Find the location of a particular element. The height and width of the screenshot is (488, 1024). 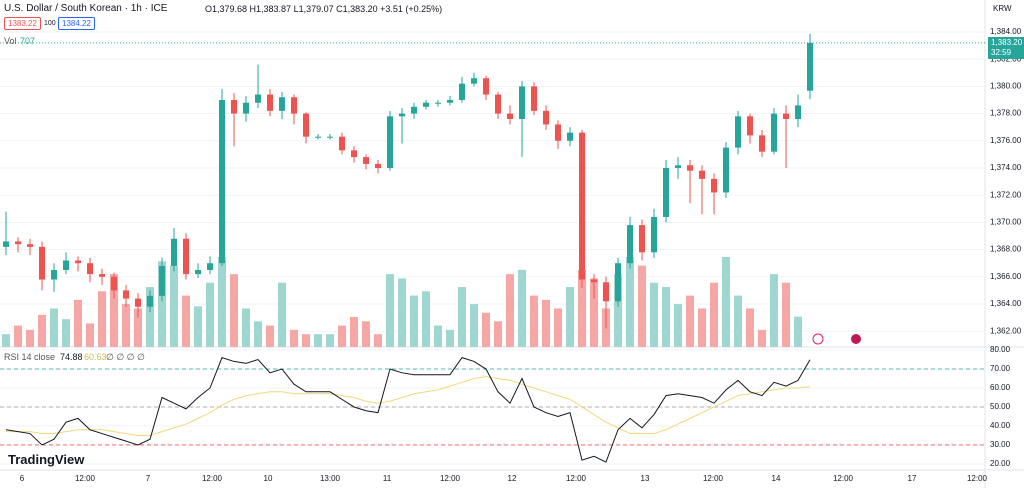

countdown: 32:59 is located at coordinates (1001, 52).